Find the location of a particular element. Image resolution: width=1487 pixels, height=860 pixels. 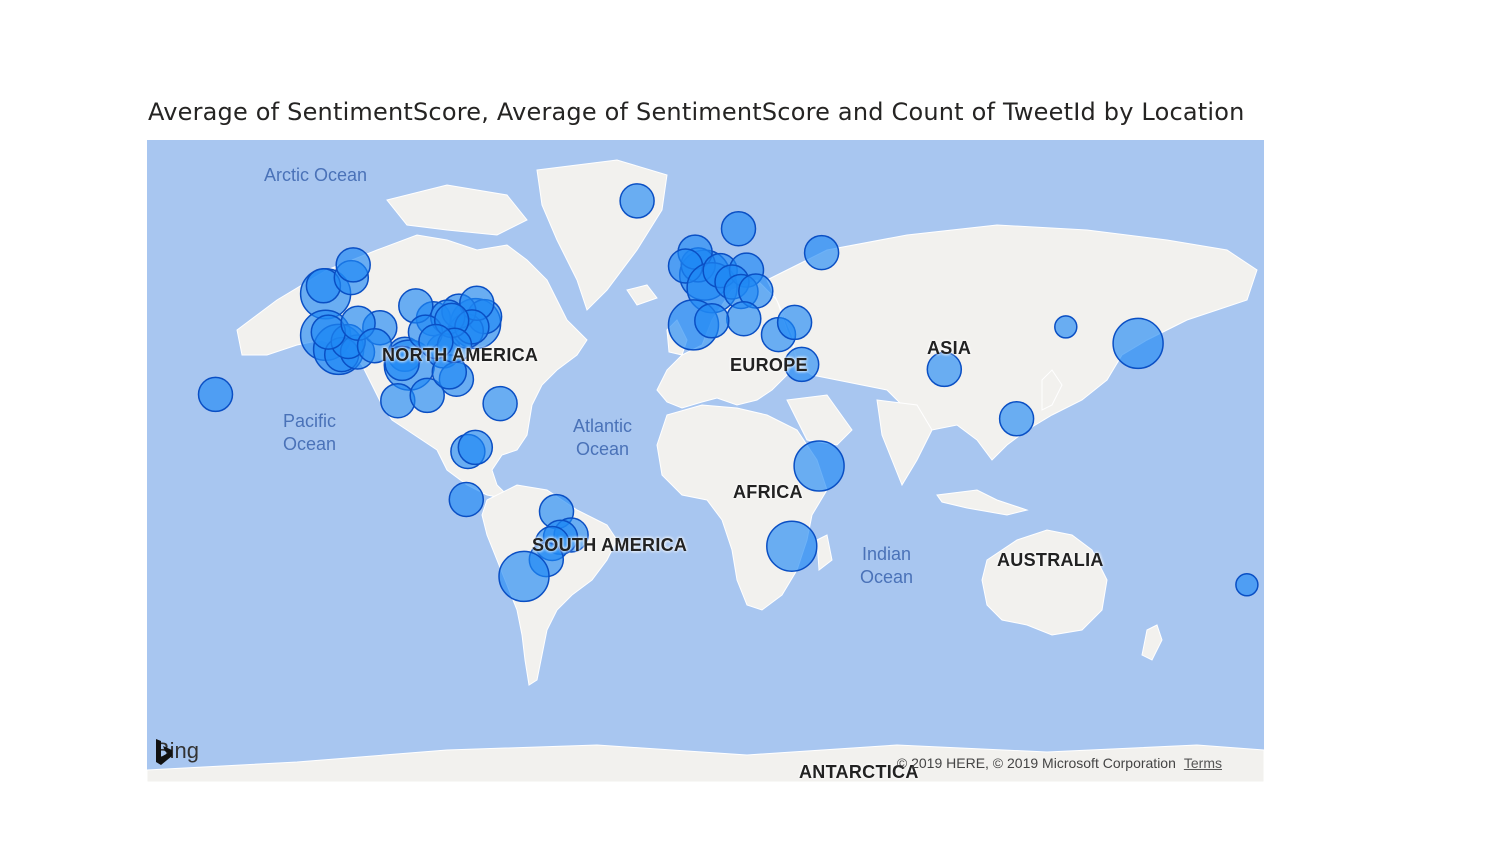

land-asia is located at coordinates (1012, 342).